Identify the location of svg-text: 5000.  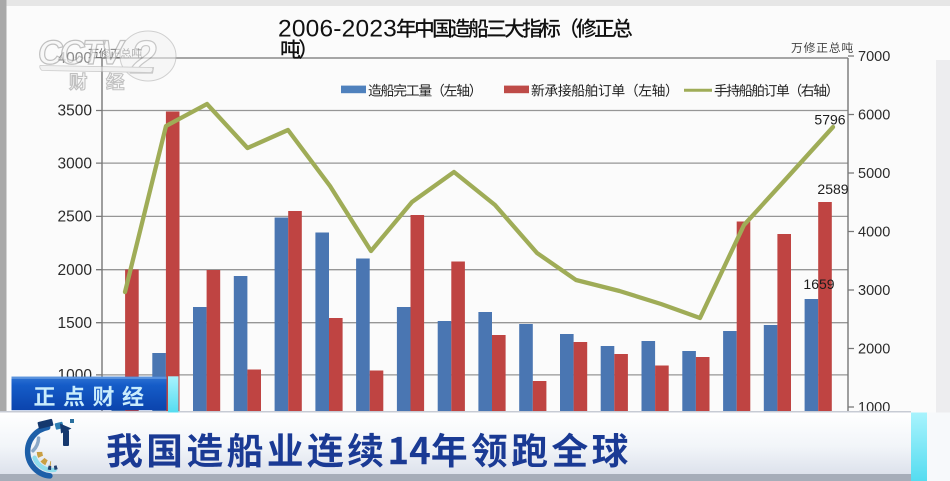
(874, 174).